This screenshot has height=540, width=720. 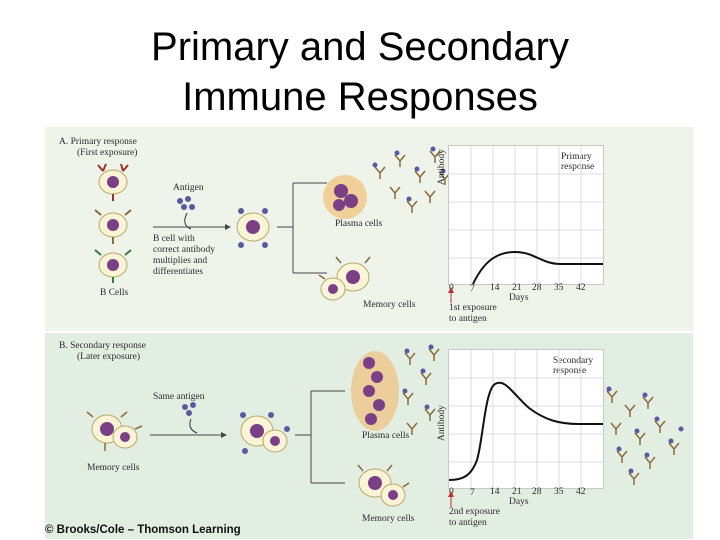 What do you see at coordinates (537, 288) in the screenshot?
I see `graph-a-tick-28: 28` at bounding box center [537, 288].